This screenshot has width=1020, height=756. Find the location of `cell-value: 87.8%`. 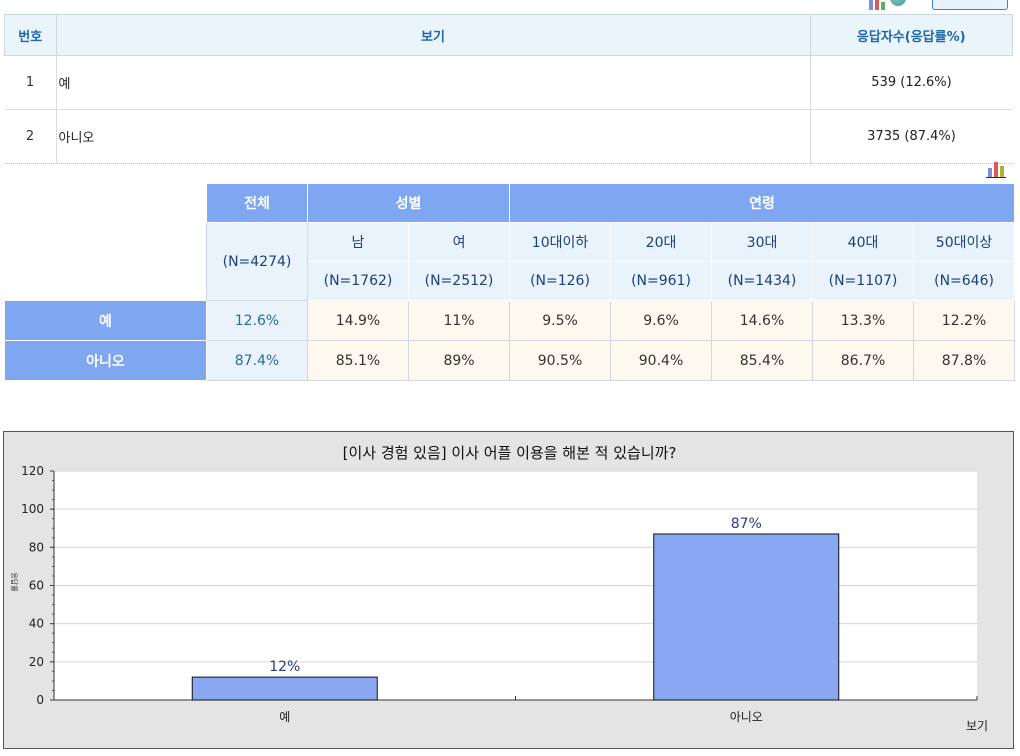

cell-value: 87.8% is located at coordinates (964, 360).